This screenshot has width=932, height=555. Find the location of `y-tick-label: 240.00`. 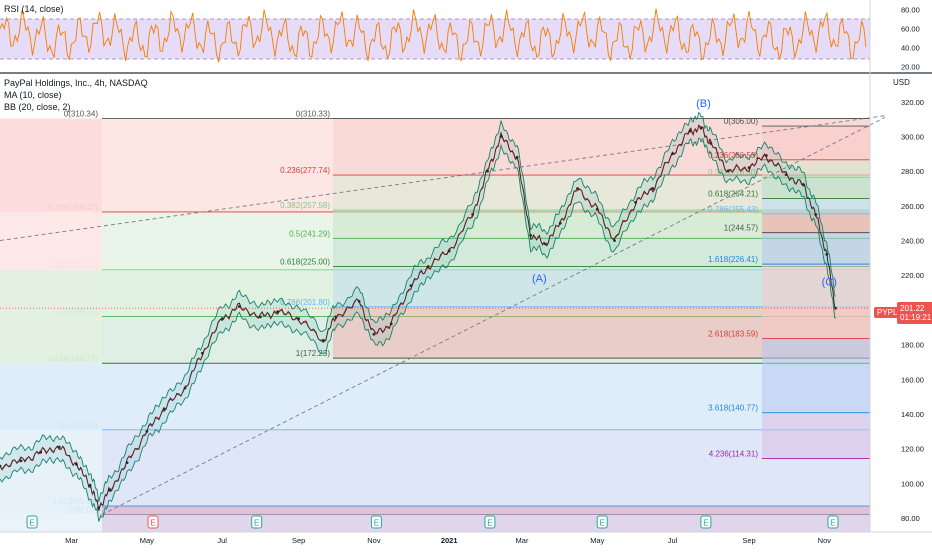

y-tick-label: 240.00 is located at coordinates (912, 241).